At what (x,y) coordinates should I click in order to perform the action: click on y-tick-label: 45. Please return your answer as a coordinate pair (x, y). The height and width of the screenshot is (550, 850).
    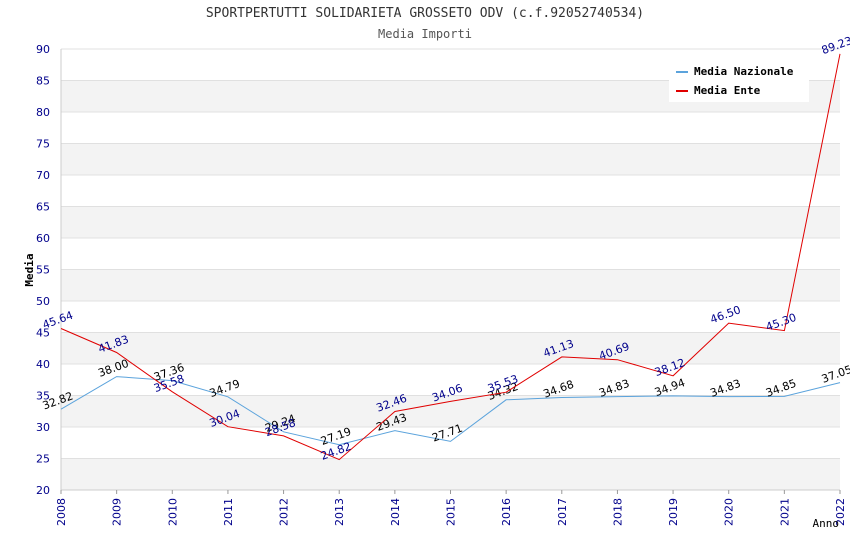
    Looking at the image, I should click on (43, 333).